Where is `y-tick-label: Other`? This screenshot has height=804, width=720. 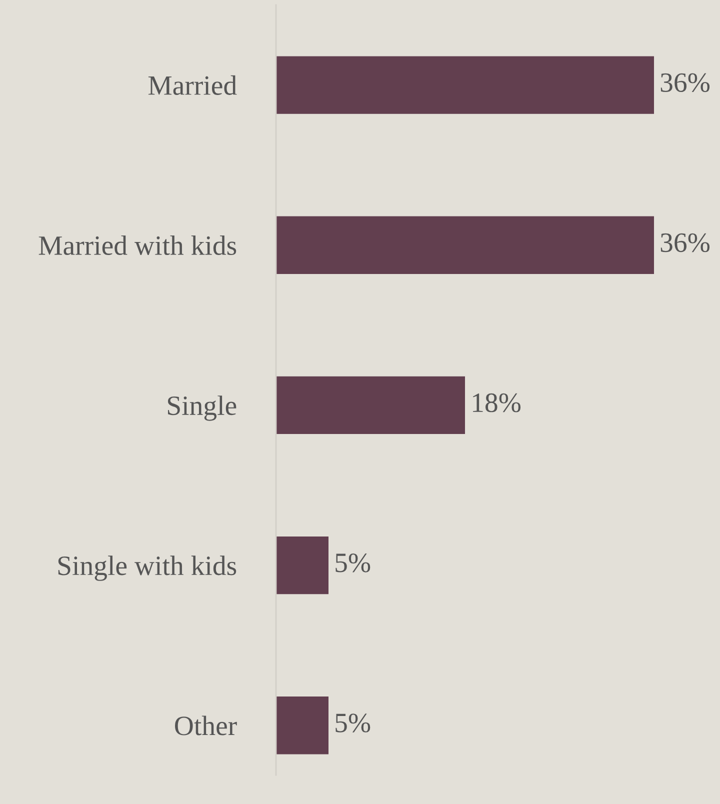
y-tick-label: Other is located at coordinates (206, 726).